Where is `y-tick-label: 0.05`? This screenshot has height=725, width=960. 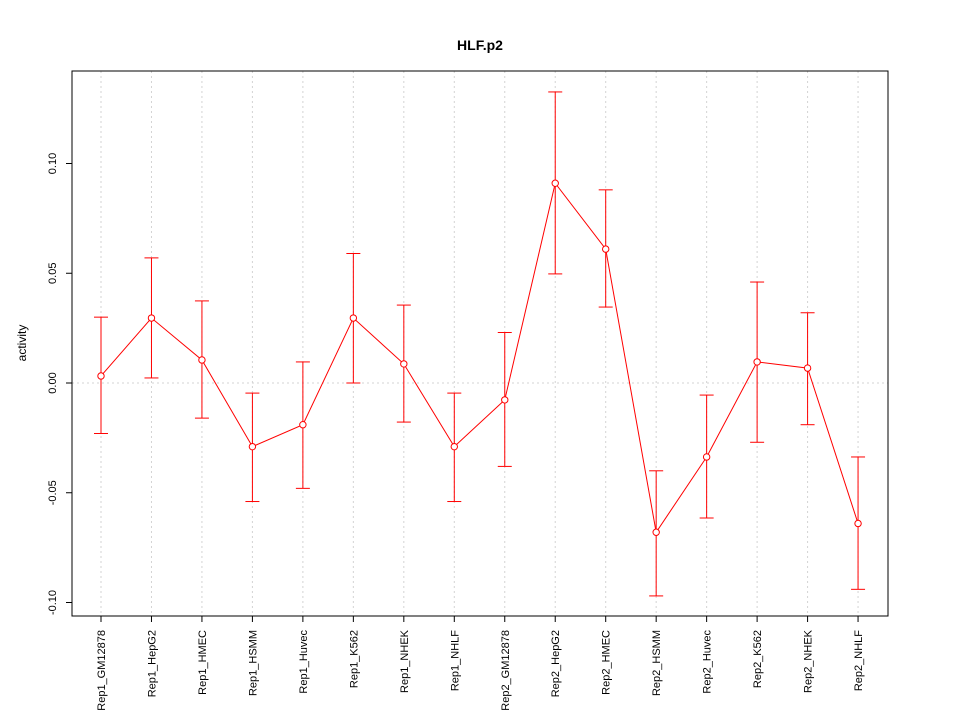 y-tick-label: 0.05 is located at coordinates (53, 273).